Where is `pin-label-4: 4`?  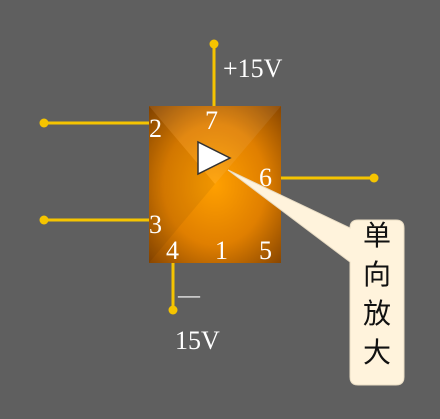 pin-label-4: 4 is located at coordinates (172, 250).